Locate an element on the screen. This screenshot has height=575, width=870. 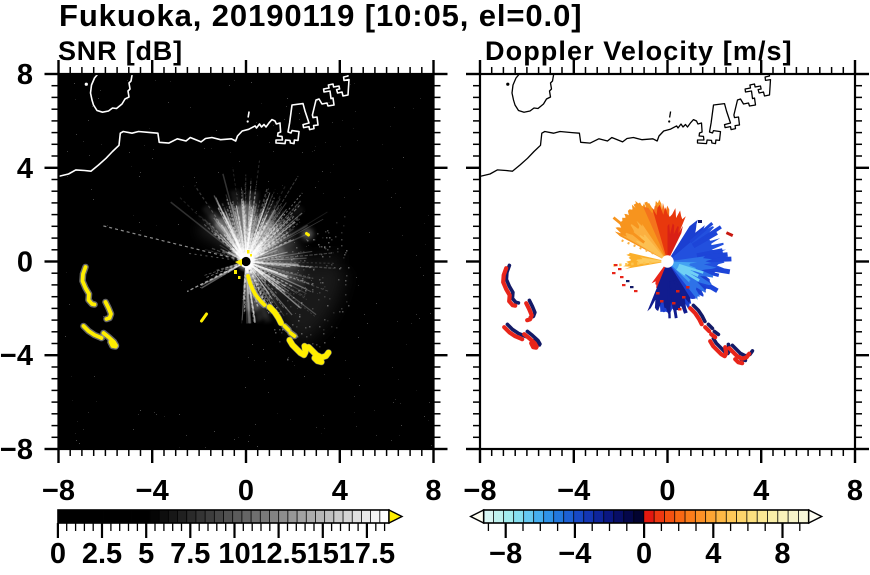
svg-text: 5 is located at coordinates (146, 554).